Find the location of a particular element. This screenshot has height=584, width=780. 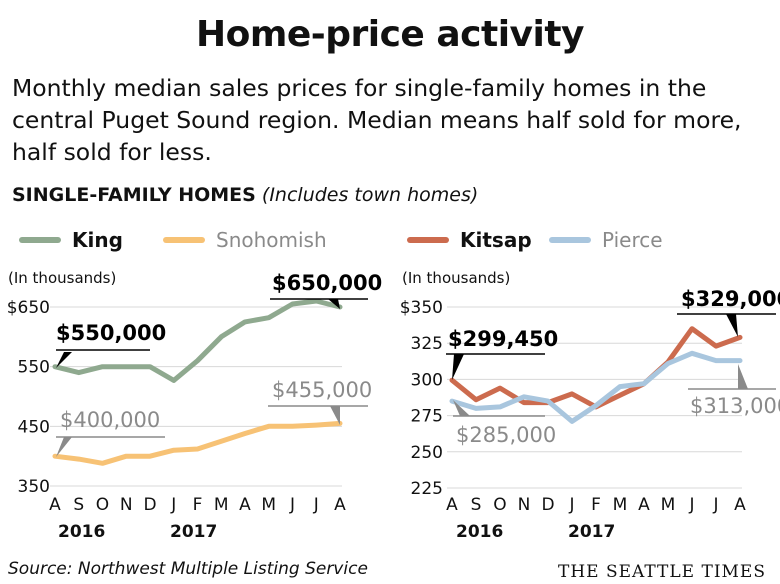

legend-label-kitsap: Kitsap is located at coordinates (496, 240).